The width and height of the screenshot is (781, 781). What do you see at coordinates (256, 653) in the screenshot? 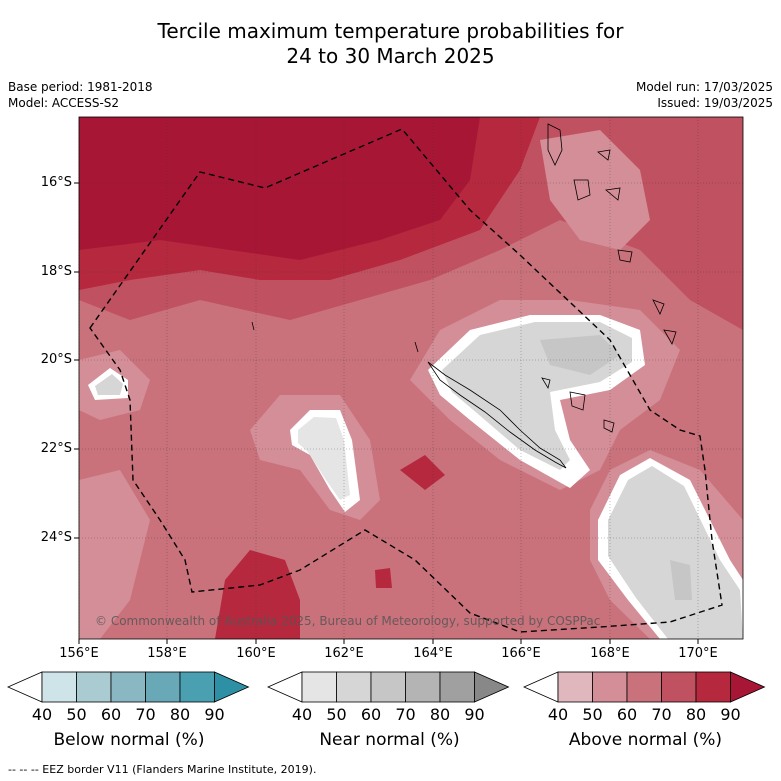
I see `lon-label-160e: 160°E` at bounding box center [256, 653].